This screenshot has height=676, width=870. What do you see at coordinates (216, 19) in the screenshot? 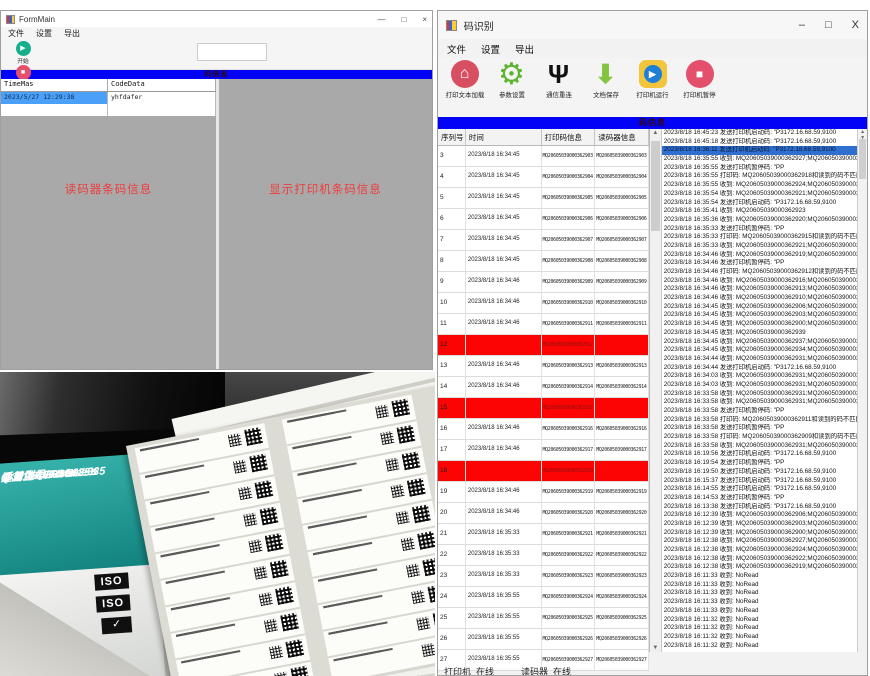
I see `formmain-titlebar: FormMain — □ ×` at bounding box center [216, 19].